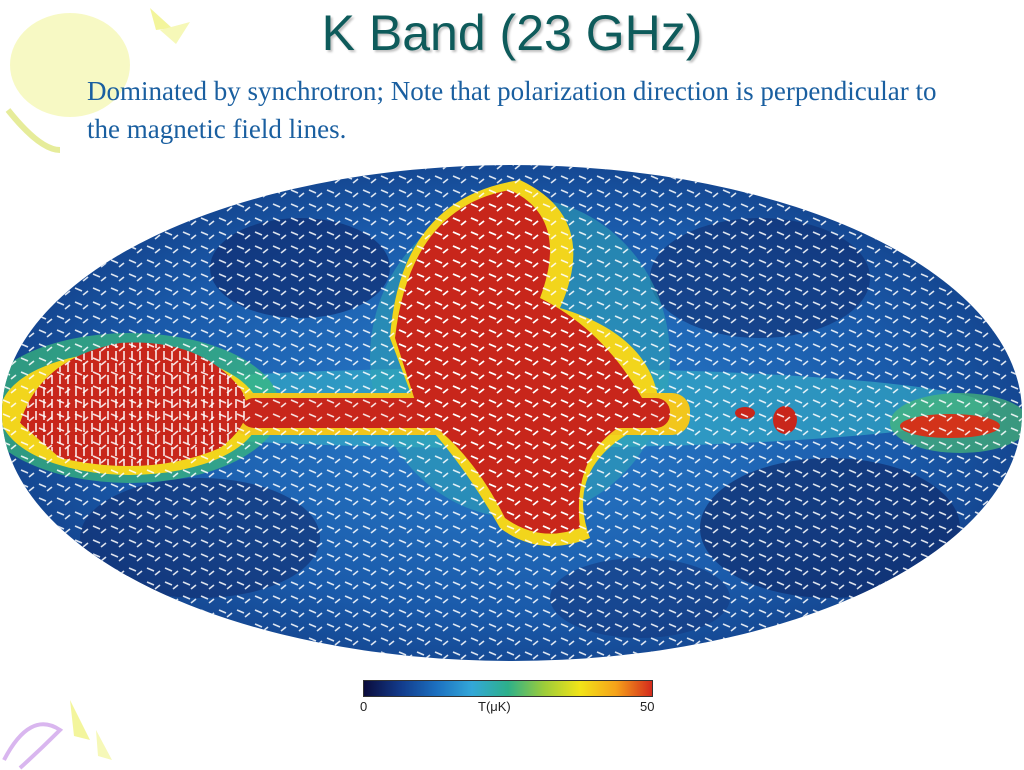 This screenshot has height=770, width=1024. What do you see at coordinates (364, 706) in the screenshot?
I see `color-scale-min-label: 0` at bounding box center [364, 706].